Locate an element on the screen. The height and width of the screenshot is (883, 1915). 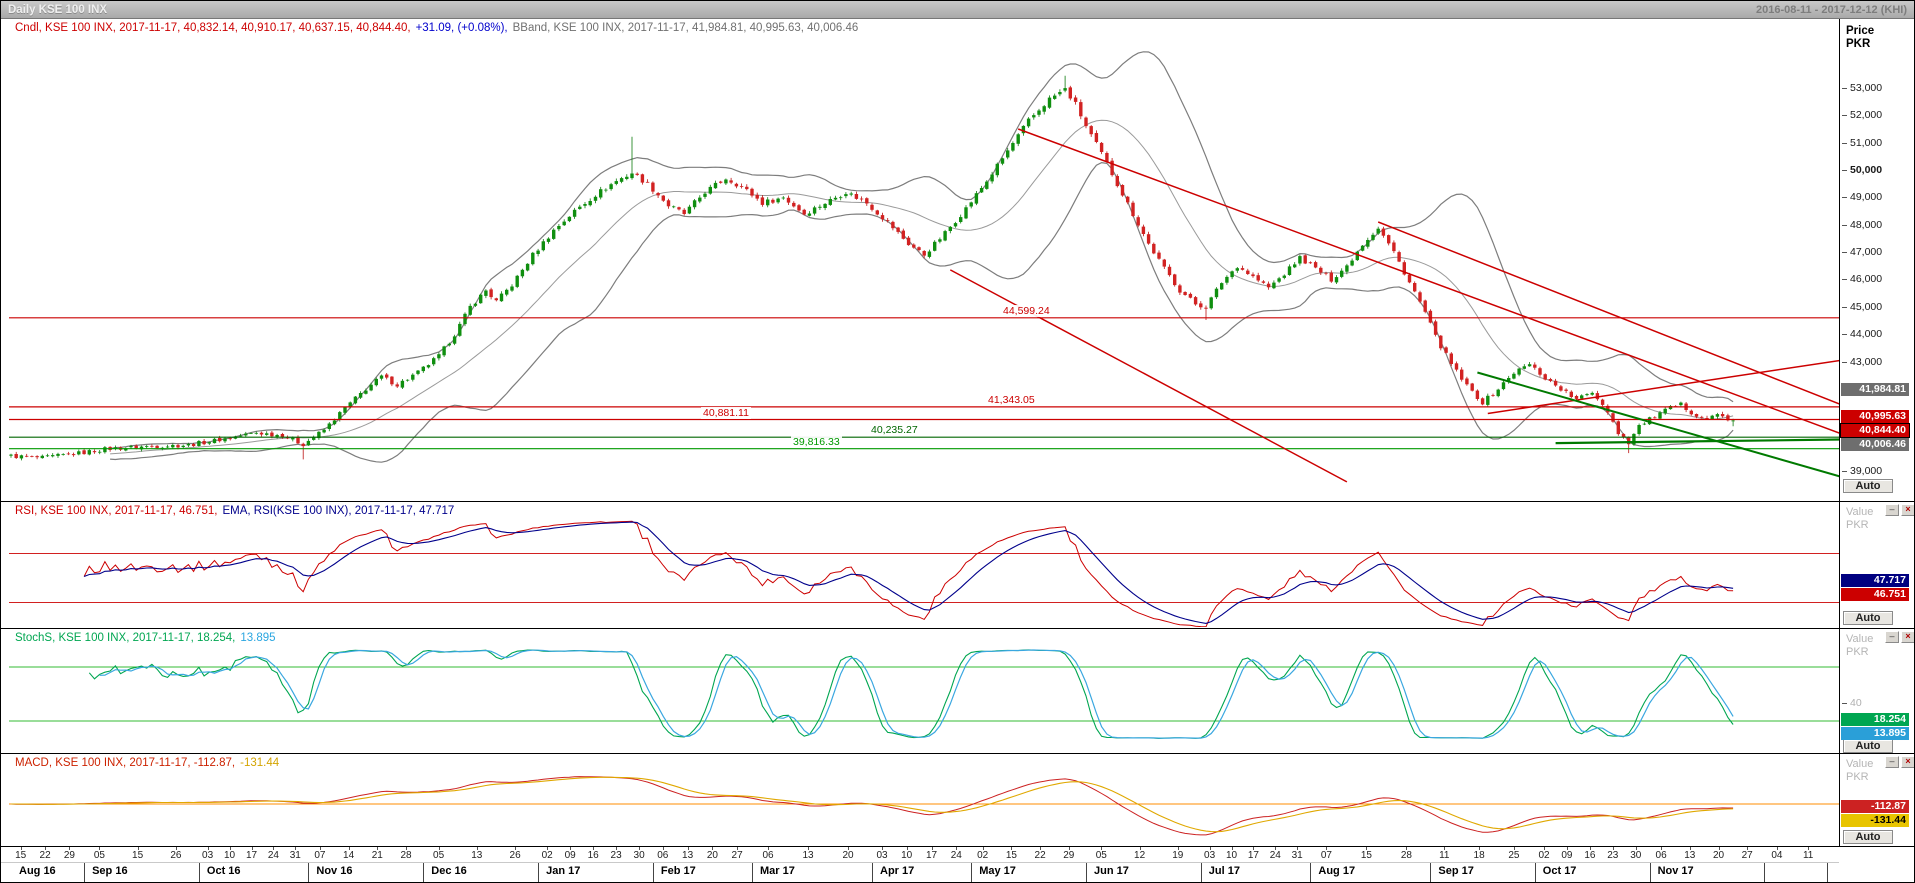
x-axis-day-label: 15 is located at coordinates (1366, 855).